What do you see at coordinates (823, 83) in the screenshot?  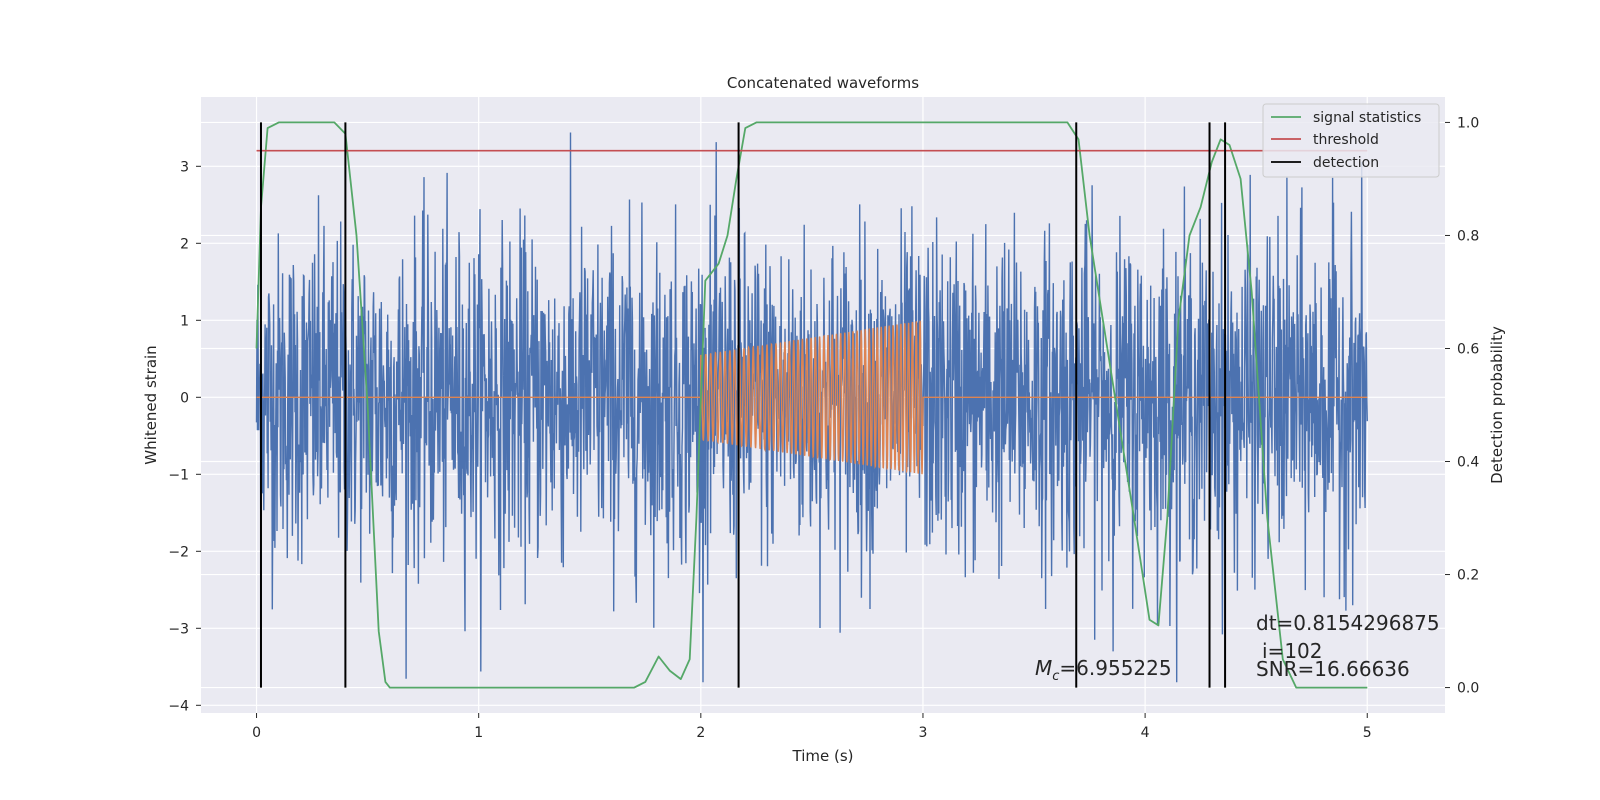 I see `chart-title: Concatenated waveforms` at bounding box center [823, 83].